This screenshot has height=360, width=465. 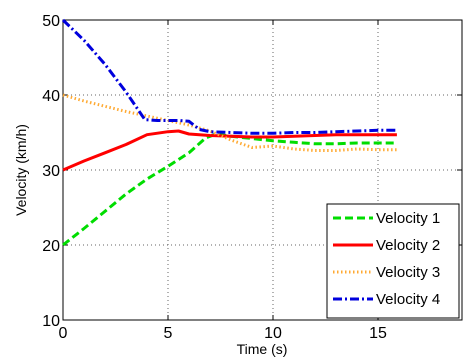 What do you see at coordinates (21, 170) in the screenshot?
I see `y-axis-label: Velocity (km/h)` at bounding box center [21, 170].